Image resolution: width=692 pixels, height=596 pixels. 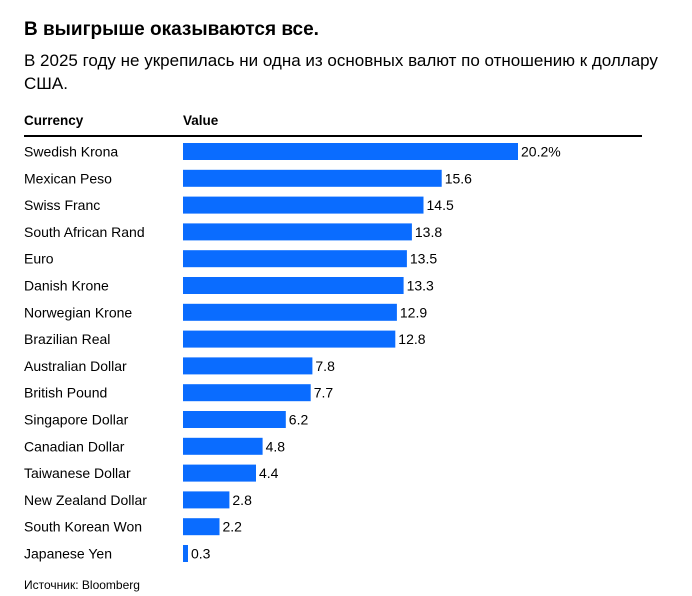 What do you see at coordinates (201, 527) in the screenshot?
I see `bar-south-korean-won` at bounding box center [201, 527].